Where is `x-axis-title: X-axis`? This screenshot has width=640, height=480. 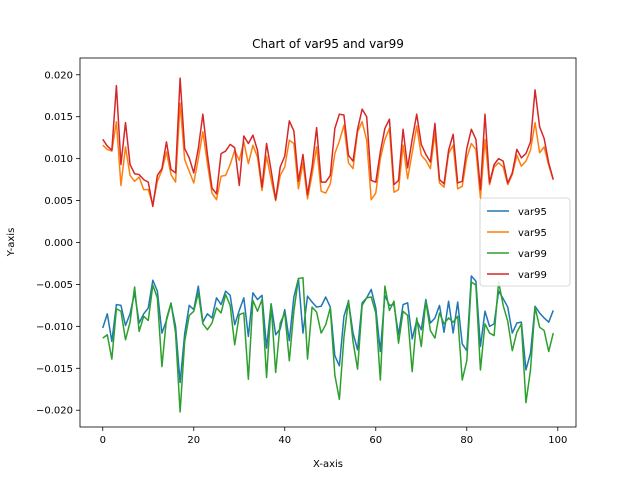
x-axis-title: X-axis is located at coordinates (328, 464).